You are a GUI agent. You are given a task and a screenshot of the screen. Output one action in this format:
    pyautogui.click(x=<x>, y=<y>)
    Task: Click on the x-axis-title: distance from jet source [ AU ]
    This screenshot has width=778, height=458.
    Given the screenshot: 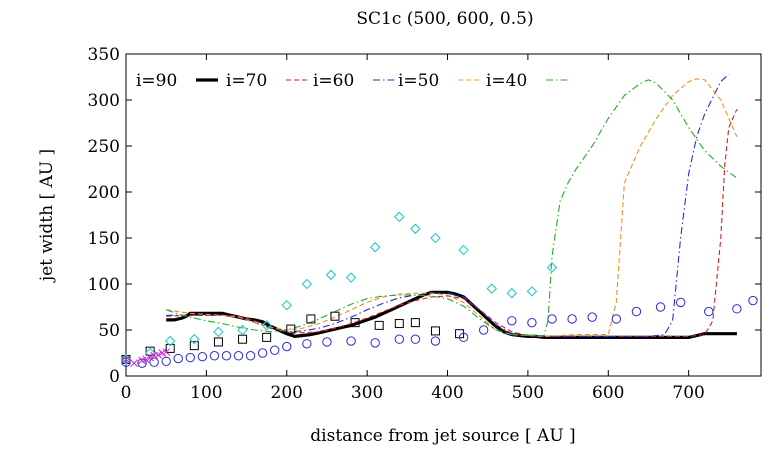 What is the action you would take?
    pyautogui.click(x=442, y=436)
    